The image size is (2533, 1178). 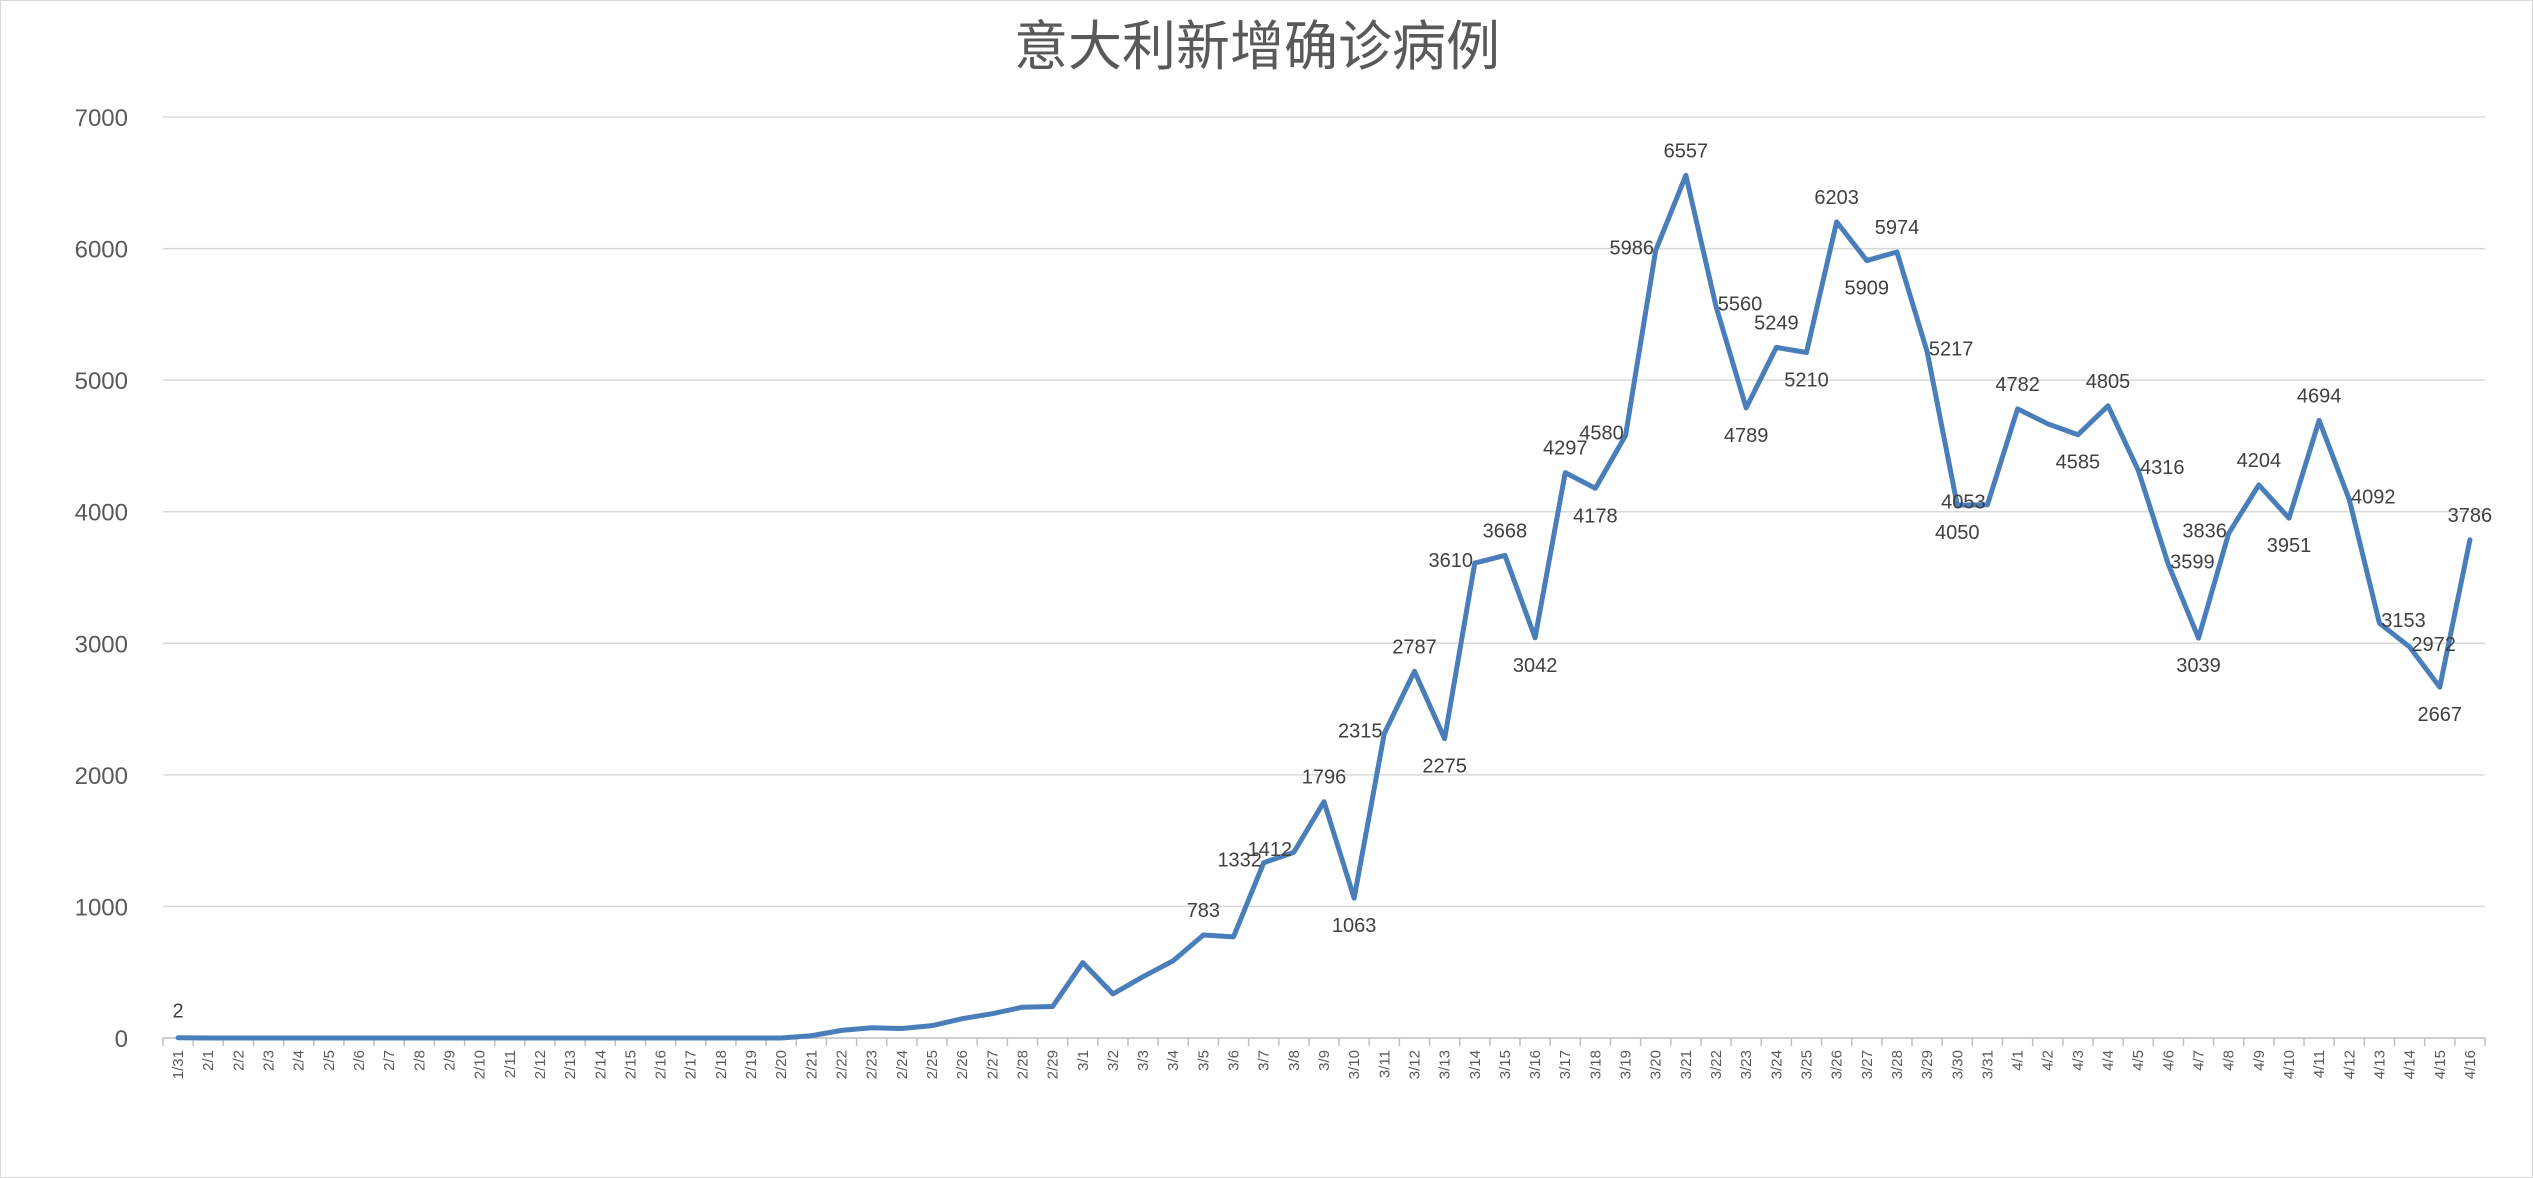 What do you see at coordinates (1203, 911) in the screenshot?
I see `data-label: 783` at bounding box center [1203, 911].